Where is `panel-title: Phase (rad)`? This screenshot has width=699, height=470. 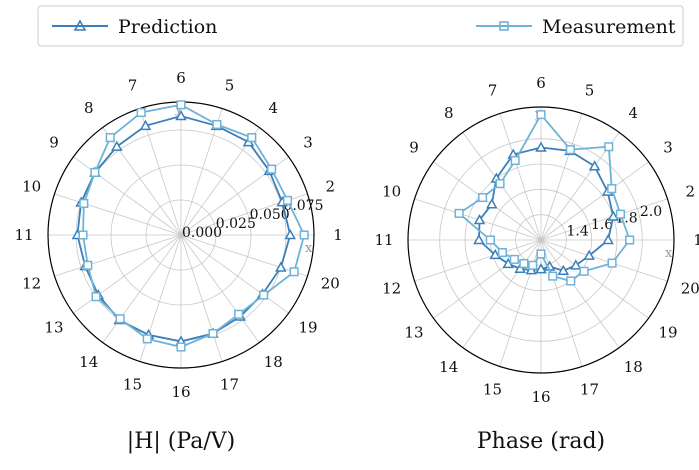 panel-title: Phase (rad) is located at coordinates (541, 441).